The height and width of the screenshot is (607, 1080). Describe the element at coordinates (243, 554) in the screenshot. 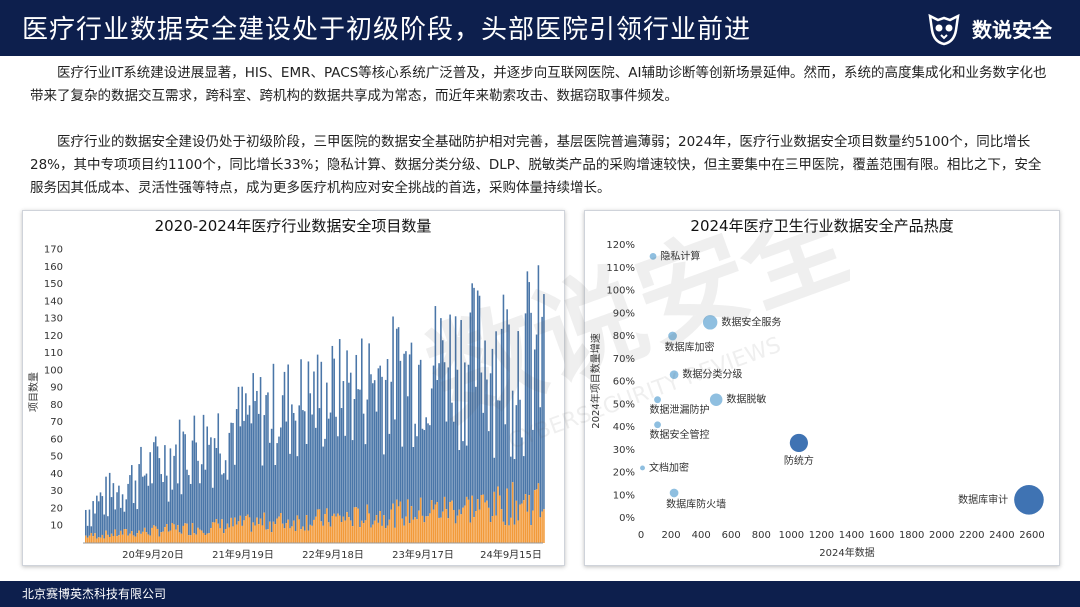

I see `x-tick-label: 21年9月19日` at that location.